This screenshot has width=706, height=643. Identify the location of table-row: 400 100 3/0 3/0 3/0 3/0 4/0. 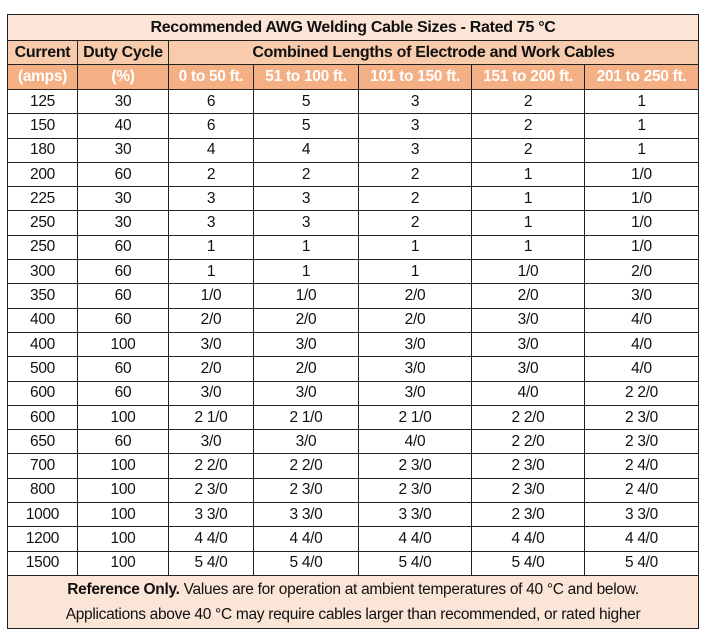
(353, 344).